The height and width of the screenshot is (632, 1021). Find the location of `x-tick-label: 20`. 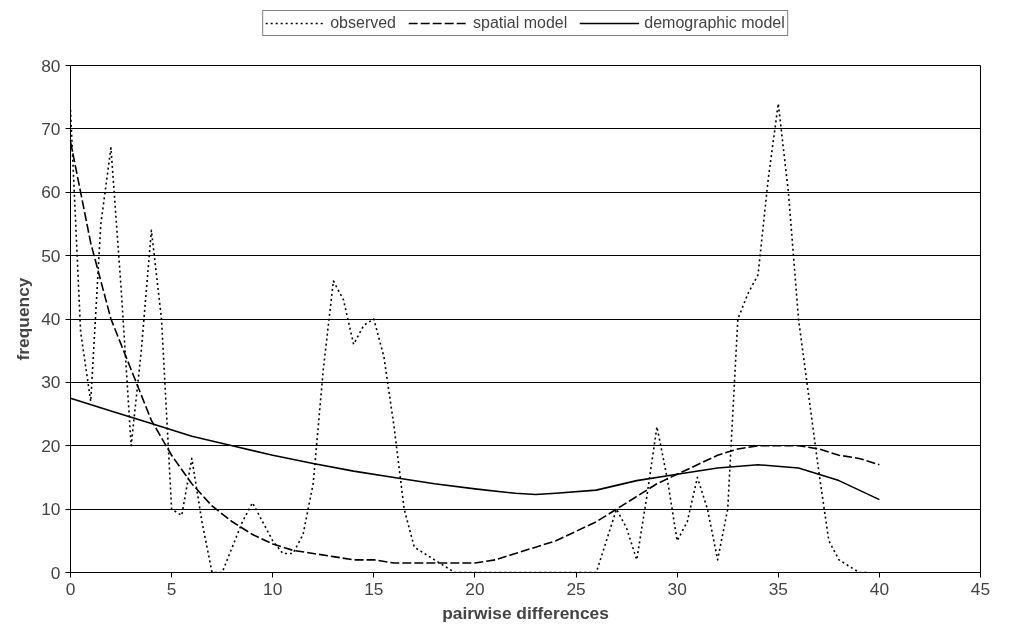

x-tick-label: 20 is located at coordinates (475, 588).